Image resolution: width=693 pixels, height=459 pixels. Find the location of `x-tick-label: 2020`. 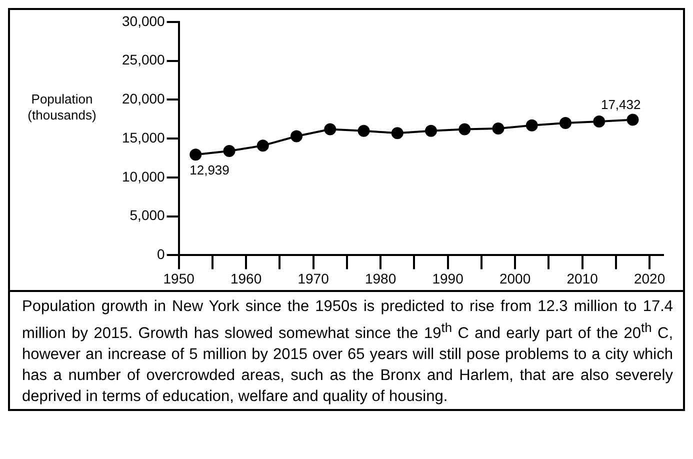

x-tick-label: 2020 is located at coordinates (650, 278).